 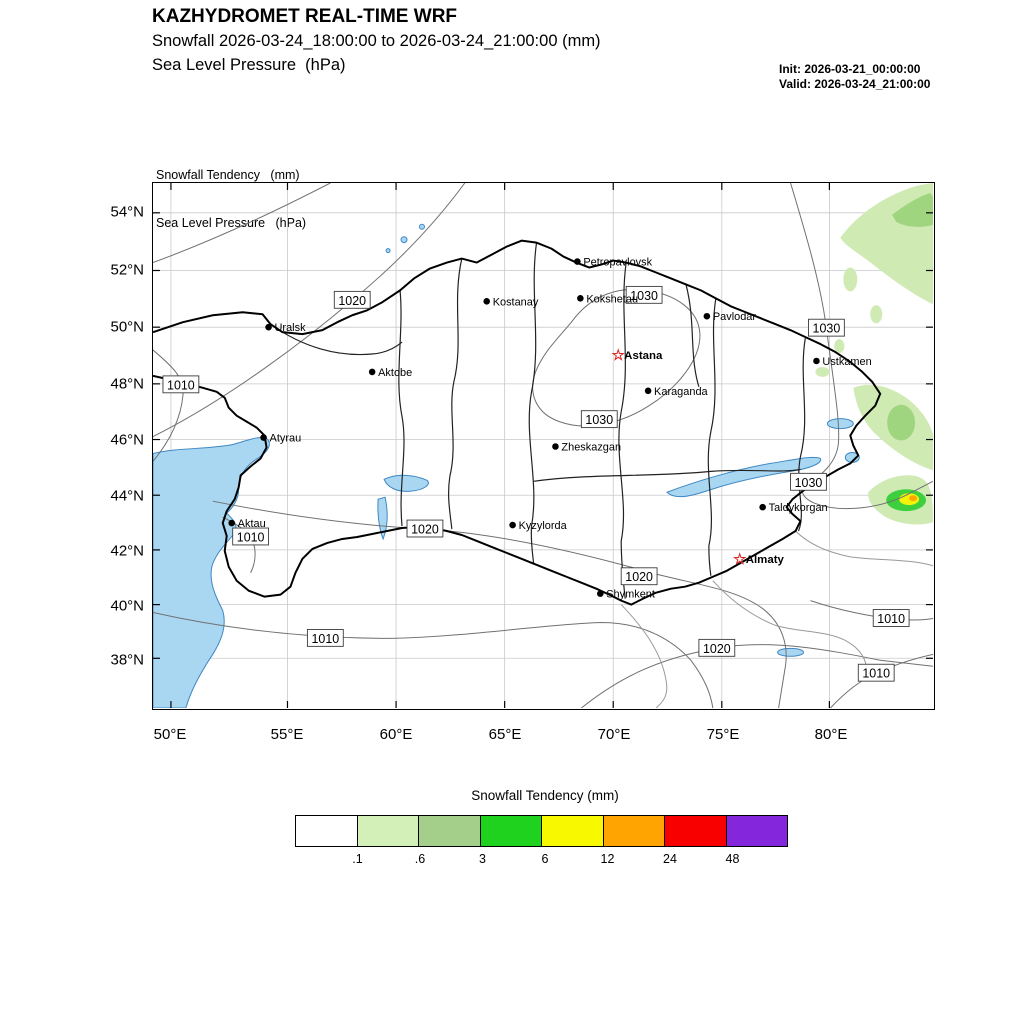 What do you see at coordinates (127, 270) in the screenshot?
I see `lat-tick-label: 52°N` at bounding box center [127, 270].